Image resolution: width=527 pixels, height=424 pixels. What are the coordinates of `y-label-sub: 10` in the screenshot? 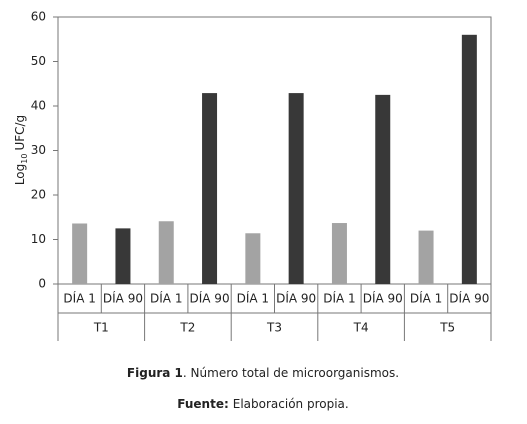 It's located at (24, 159).